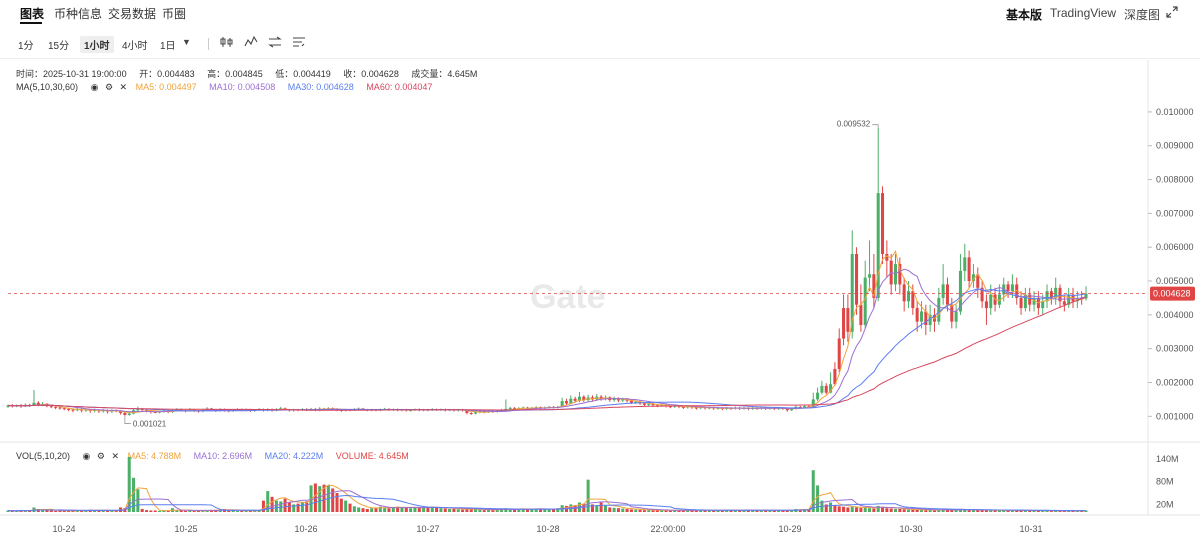 The height and width of the screenshot is (540, 1200). I want to click on tab-coin-circle: 币圈, so click(174, 14).